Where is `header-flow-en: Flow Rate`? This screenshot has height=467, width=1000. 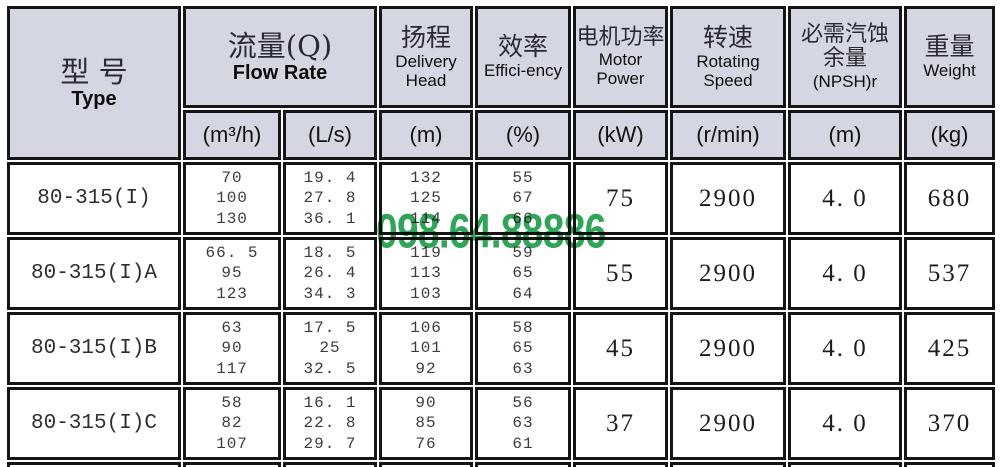 header-flow-en: Flow Rate is located at coordinates (280, 73).